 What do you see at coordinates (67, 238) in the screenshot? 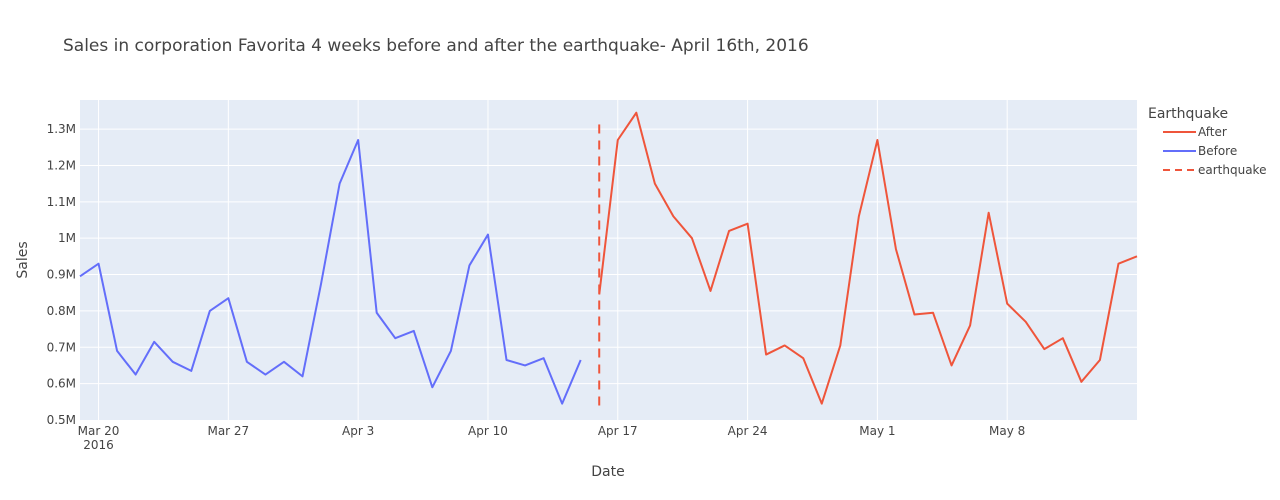
I see `y-tick-label: 1M` at bounding box center [67, 238].